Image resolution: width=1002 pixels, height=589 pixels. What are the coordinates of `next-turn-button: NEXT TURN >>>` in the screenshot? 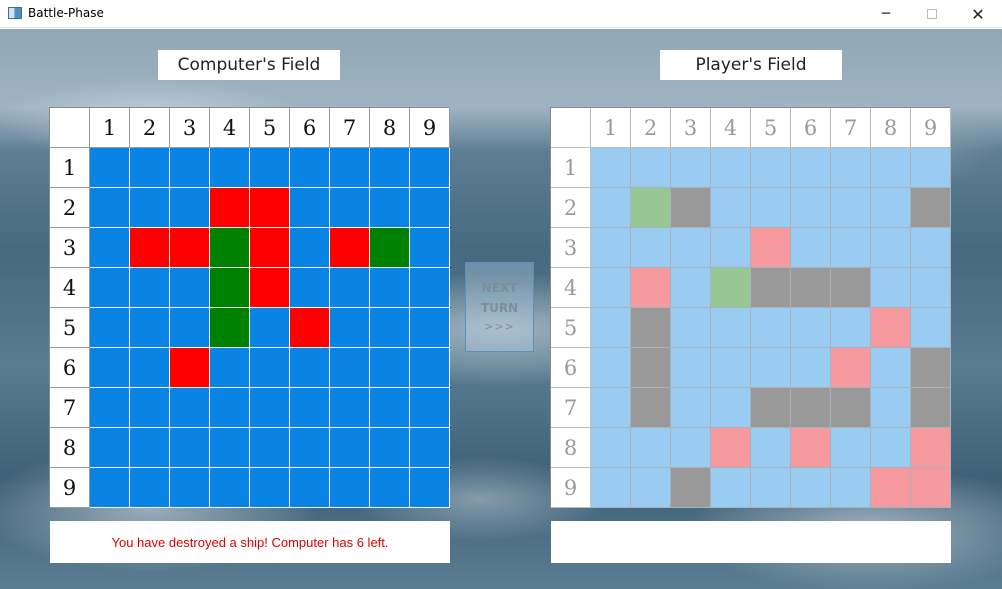 It's located at (499, 307).